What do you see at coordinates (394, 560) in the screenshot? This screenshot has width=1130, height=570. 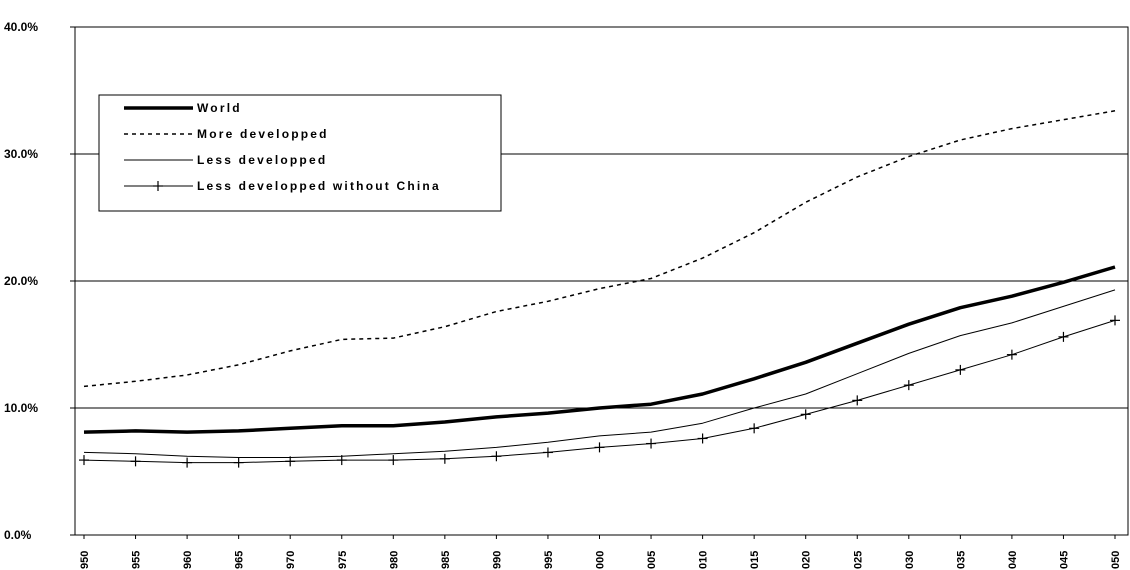 I see `x-tick-label: 980` at bounding box center [394, 560].